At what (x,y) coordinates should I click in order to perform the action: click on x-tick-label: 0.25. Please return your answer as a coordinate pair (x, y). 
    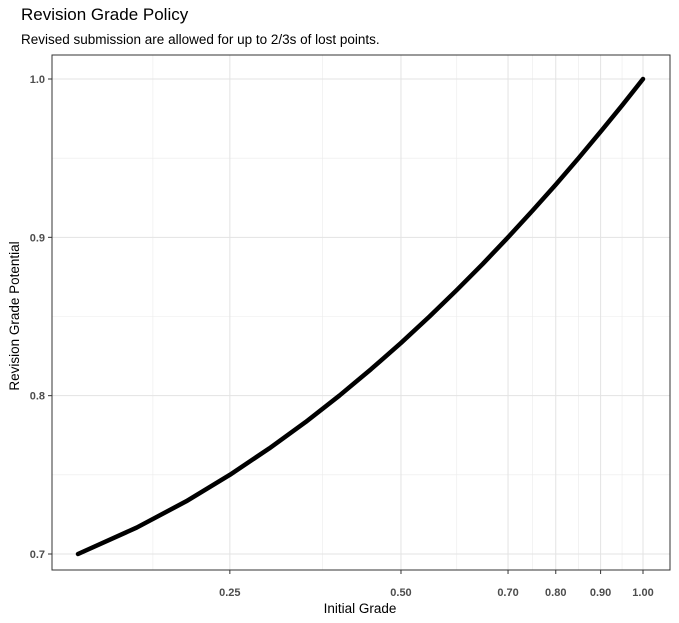
    Looking at the image, I should click on (229, 593).